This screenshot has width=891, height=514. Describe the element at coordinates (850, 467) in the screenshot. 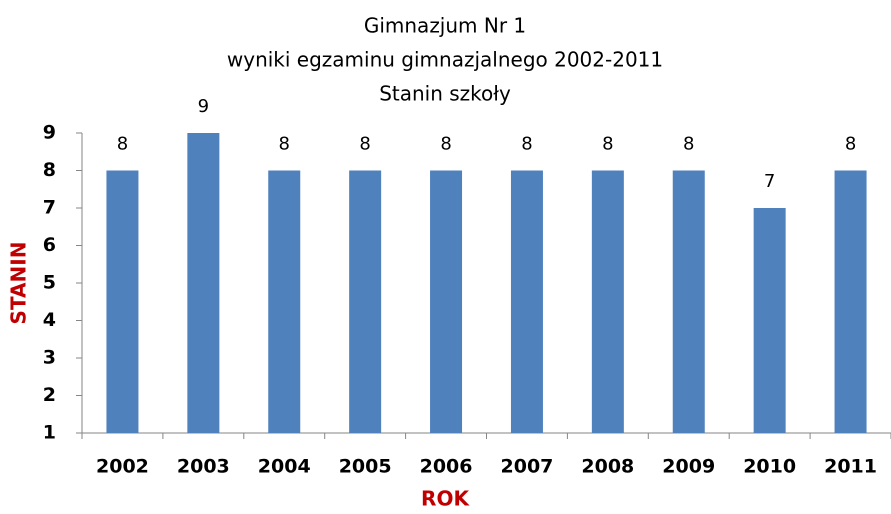

I see `x-tick-label: 2011` at that location.